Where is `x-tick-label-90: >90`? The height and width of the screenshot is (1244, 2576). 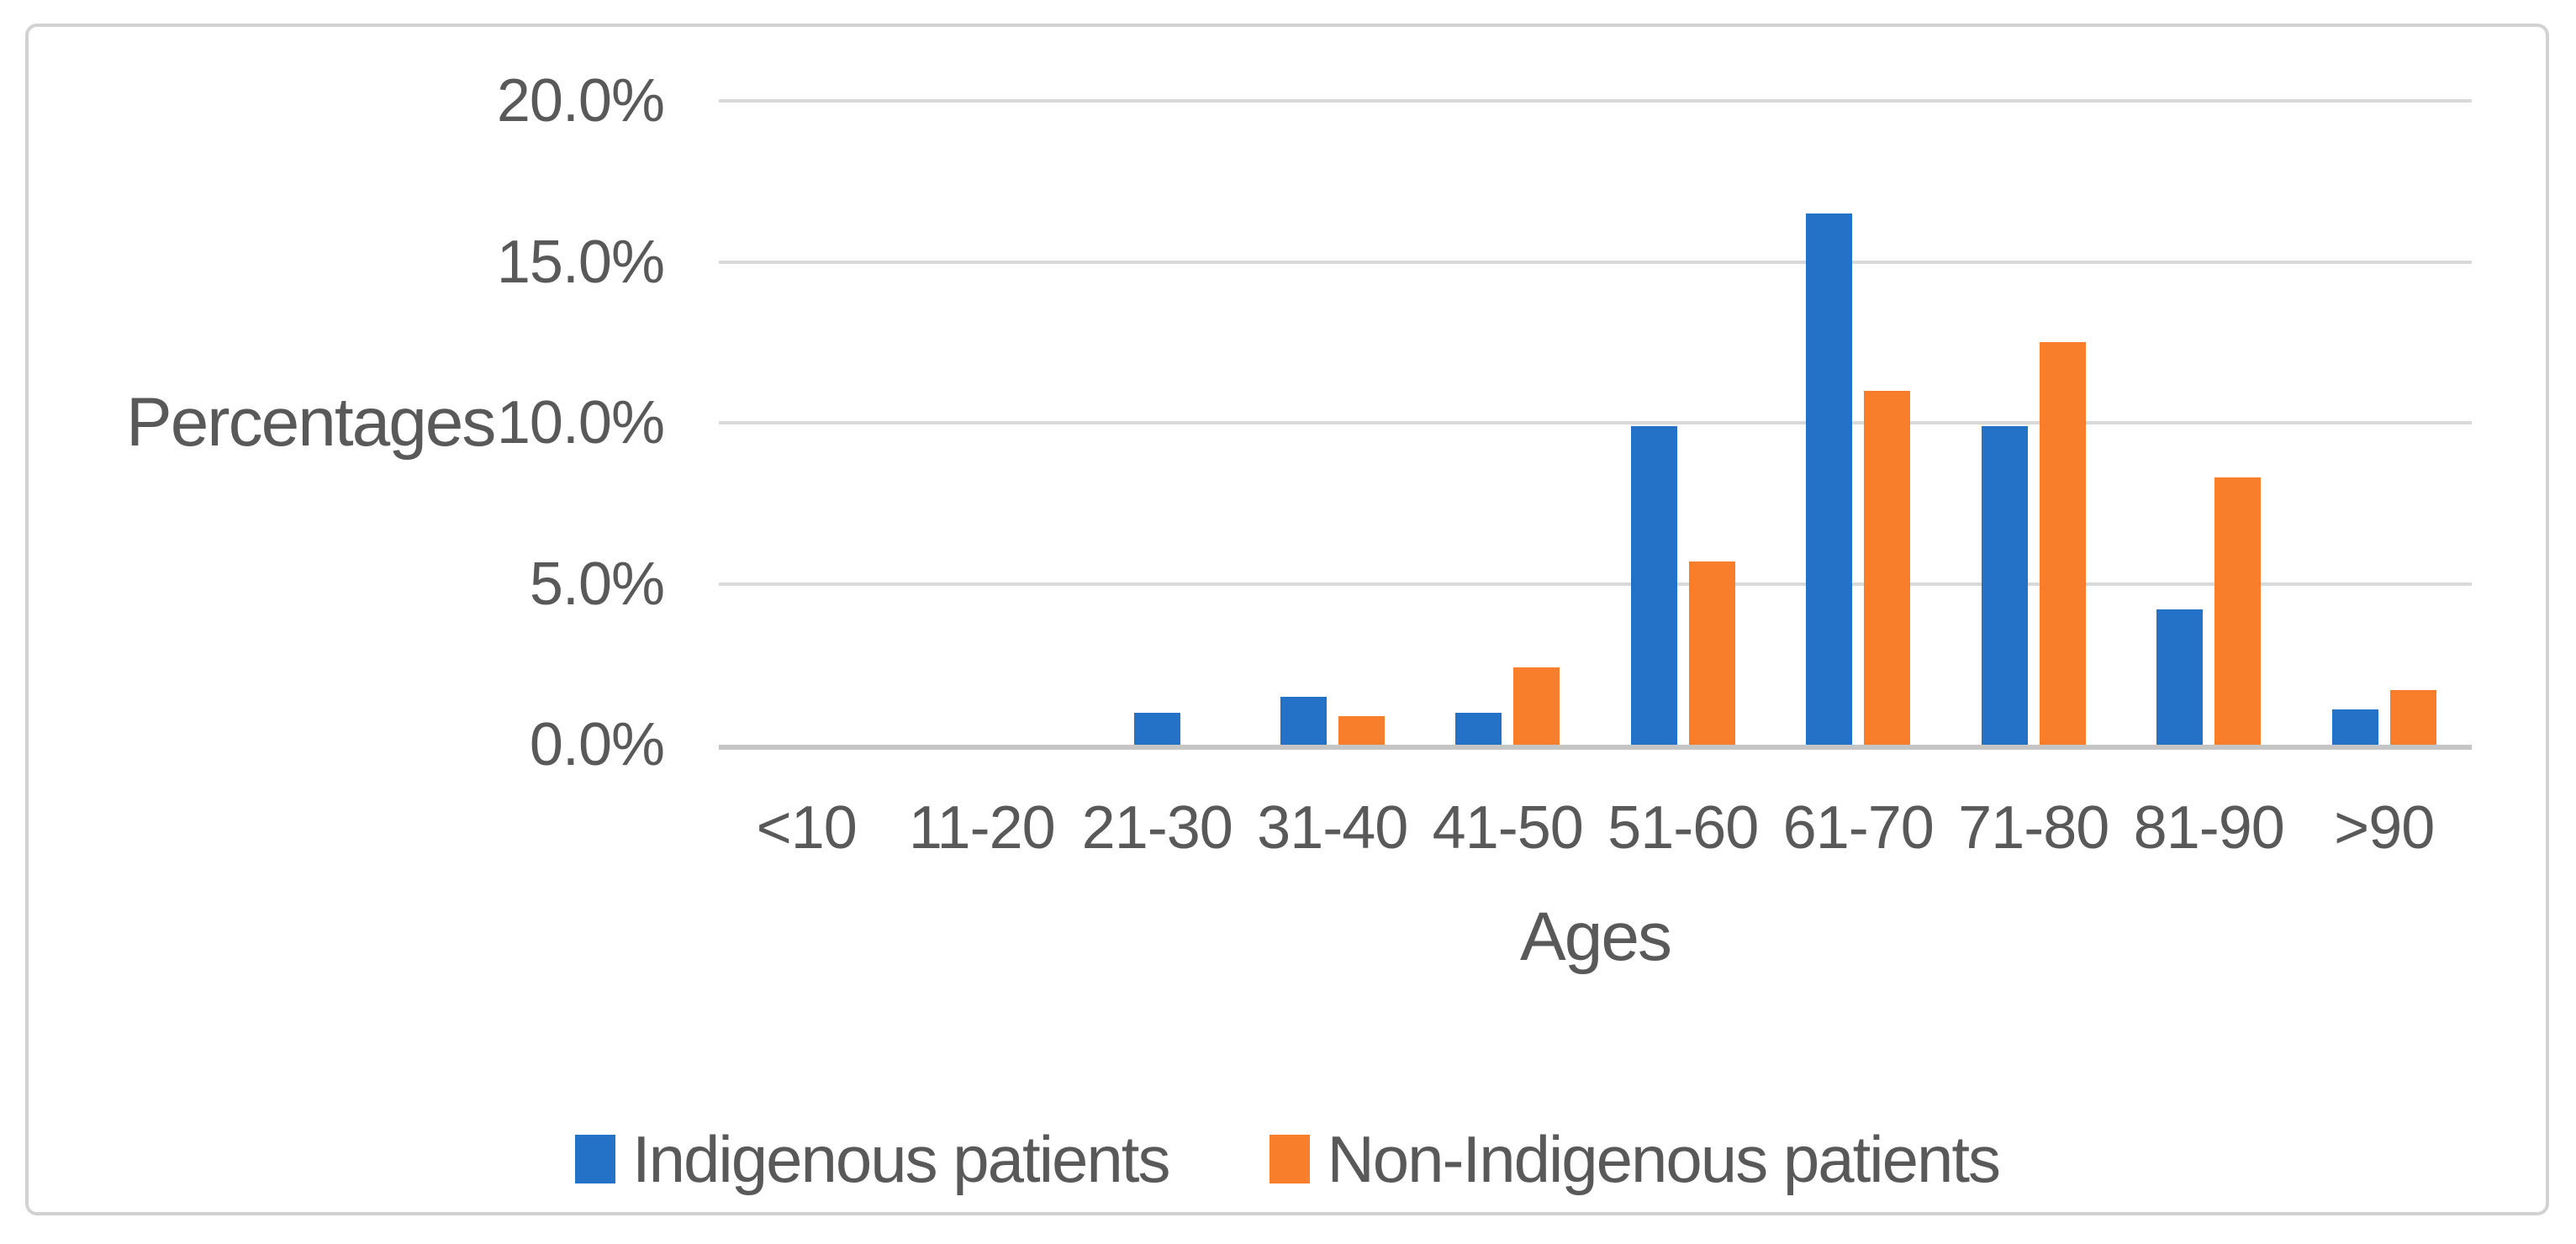 x-tick-label-90: >90 is located at coordinates (2384, 828).